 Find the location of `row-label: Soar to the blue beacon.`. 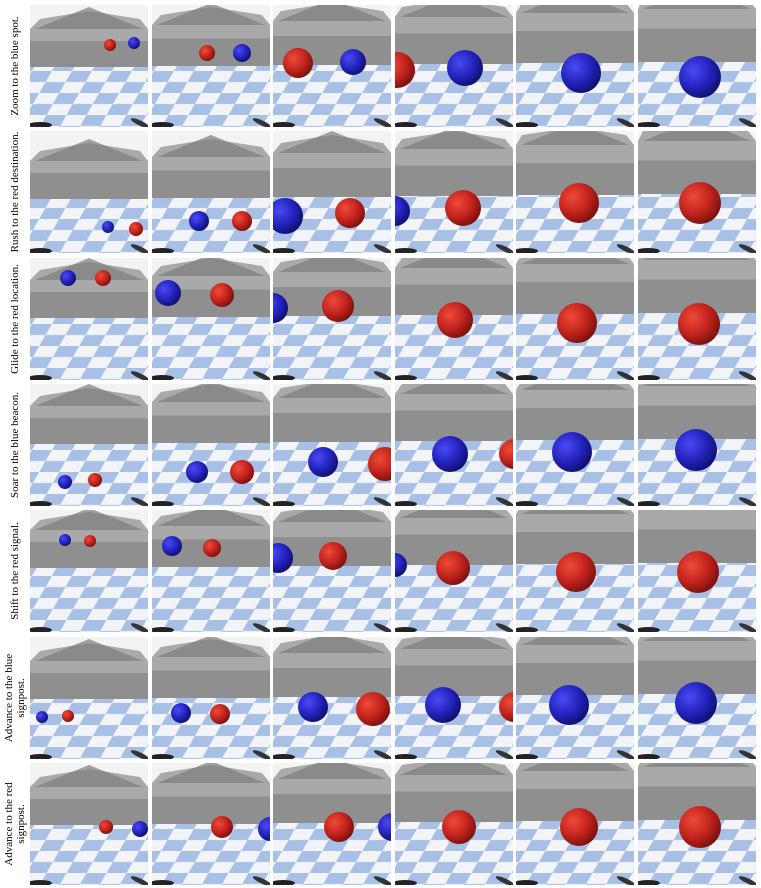

row-label: Soar to the blue beacon. is located at coordinates (15, 444).